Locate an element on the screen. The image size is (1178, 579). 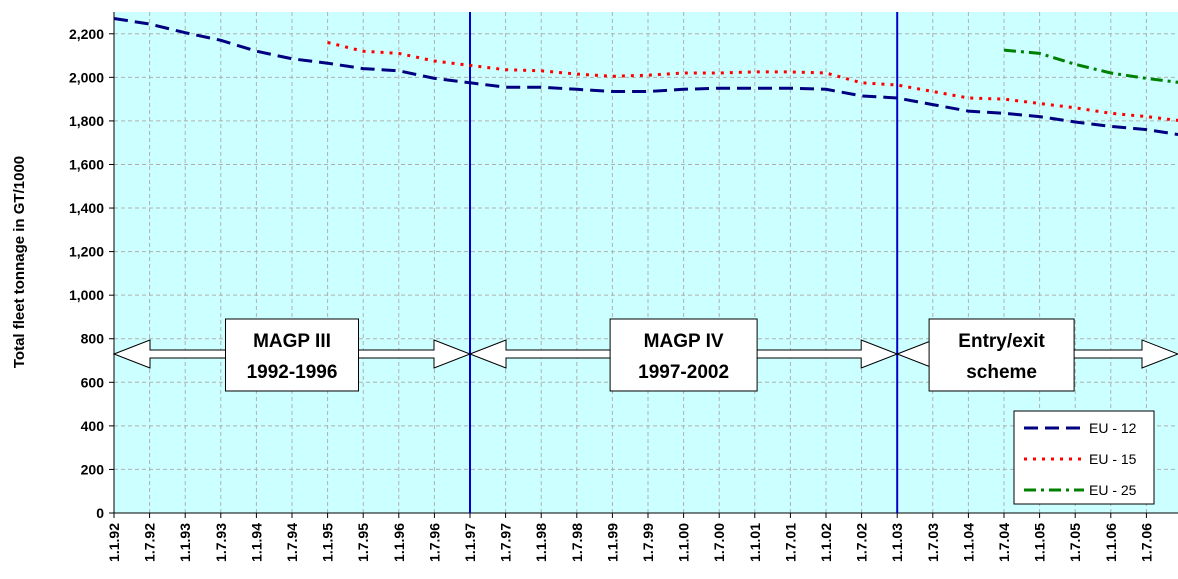
x-tick-label: 1.7.05 is located at coordinates (1075, 542).